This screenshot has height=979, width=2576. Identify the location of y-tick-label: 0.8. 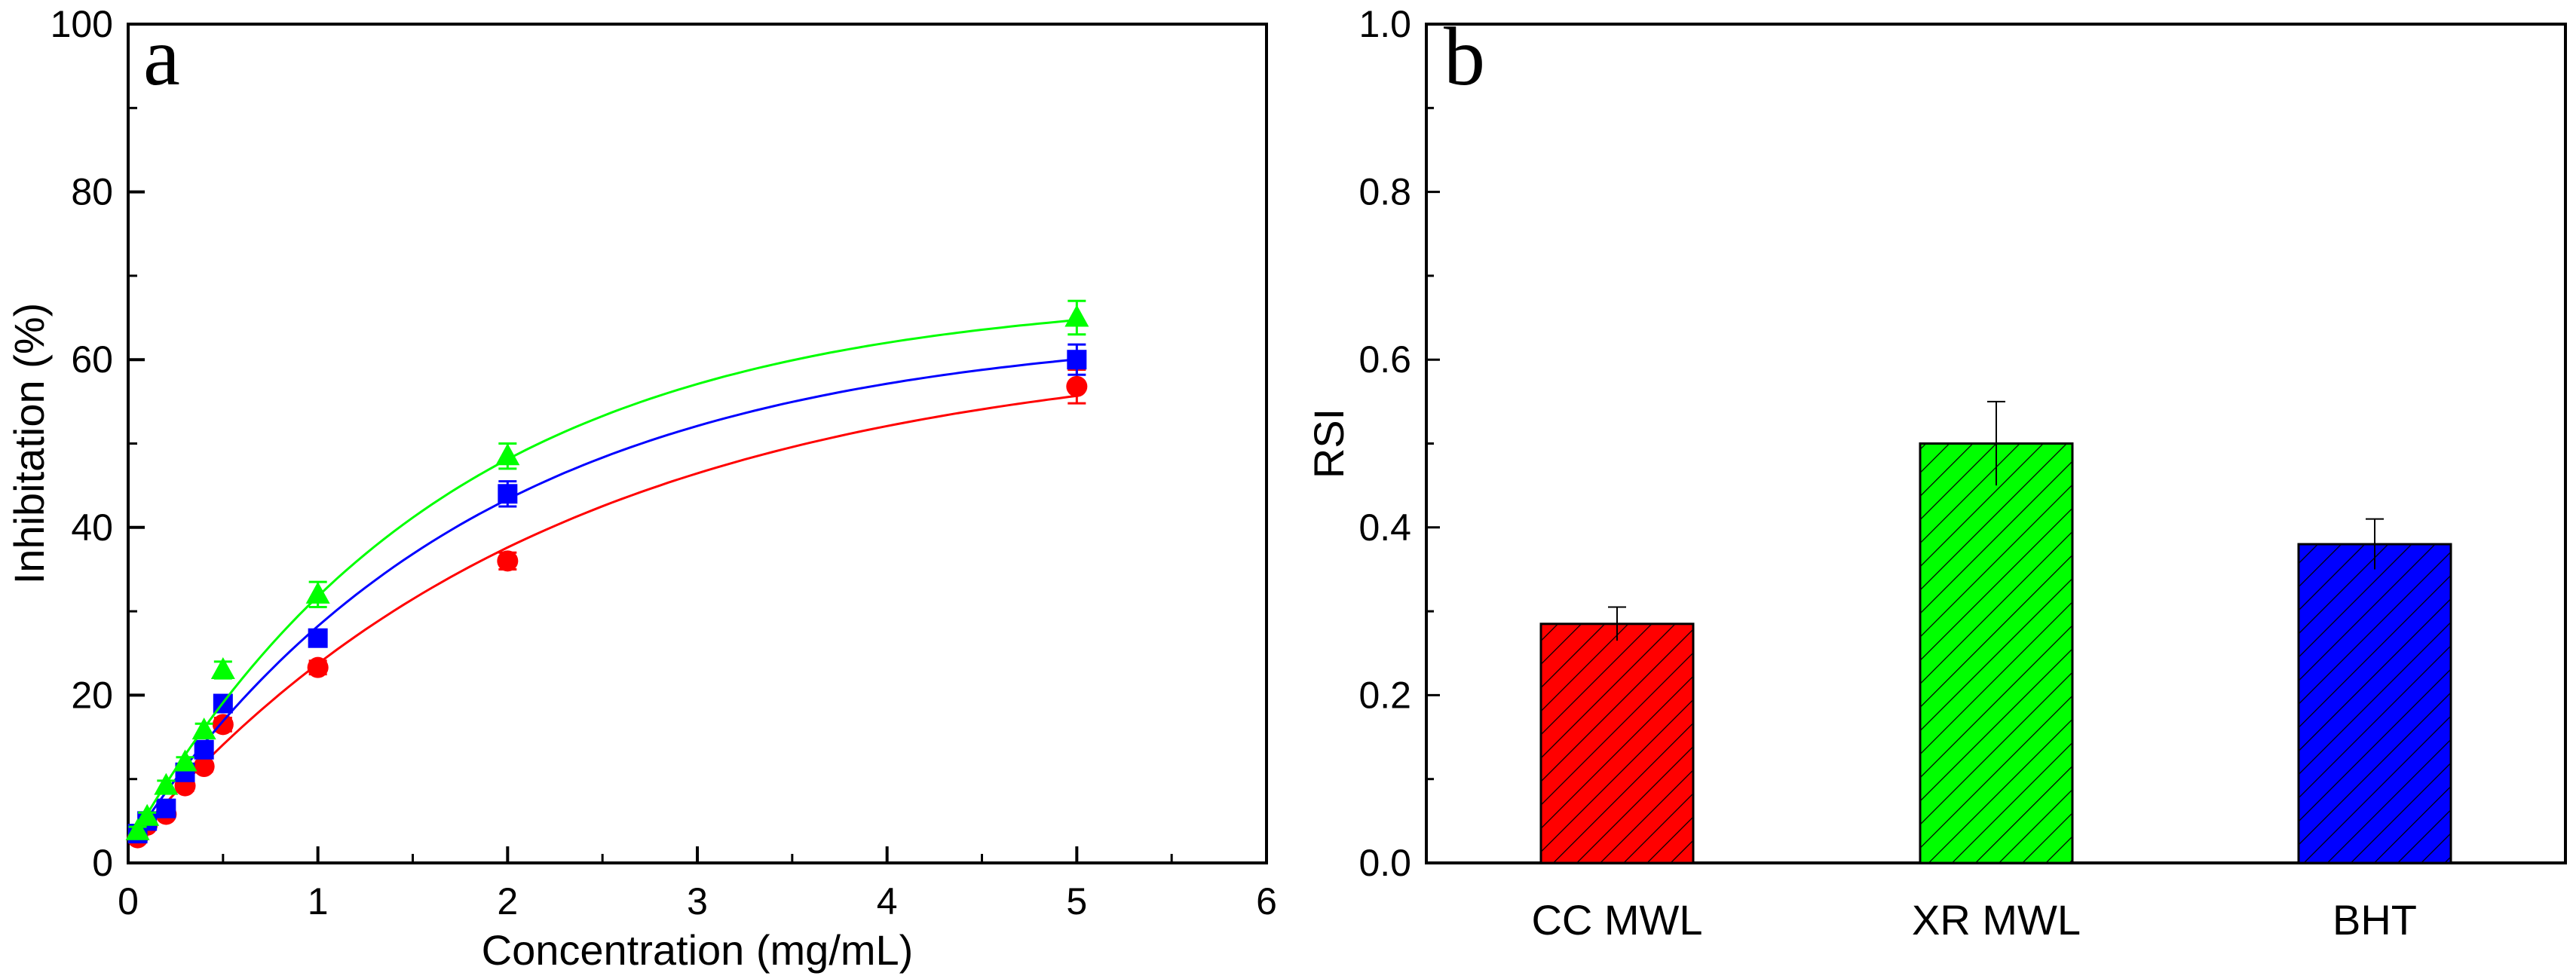
(1384, 192).